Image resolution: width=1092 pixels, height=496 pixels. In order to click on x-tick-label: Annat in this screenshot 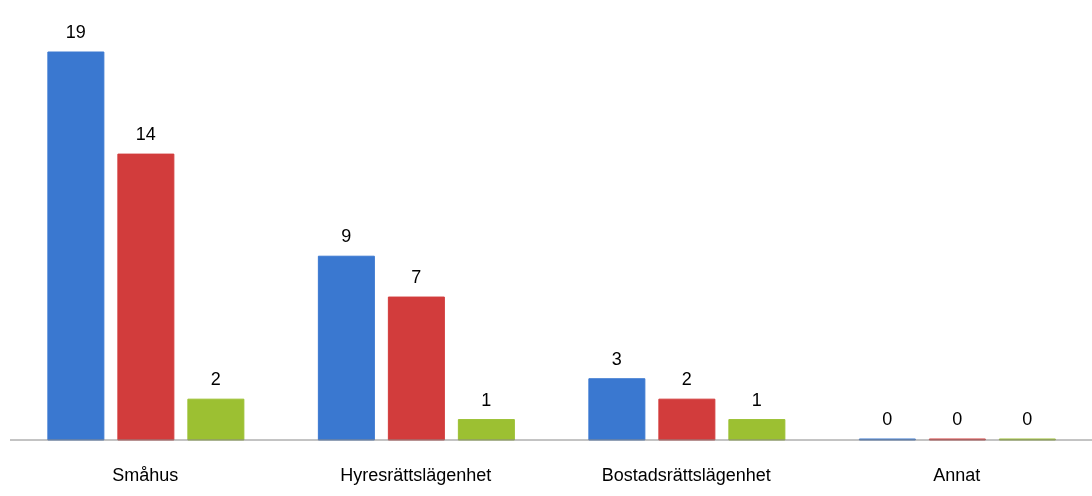, I will do `click(957, 474)`.